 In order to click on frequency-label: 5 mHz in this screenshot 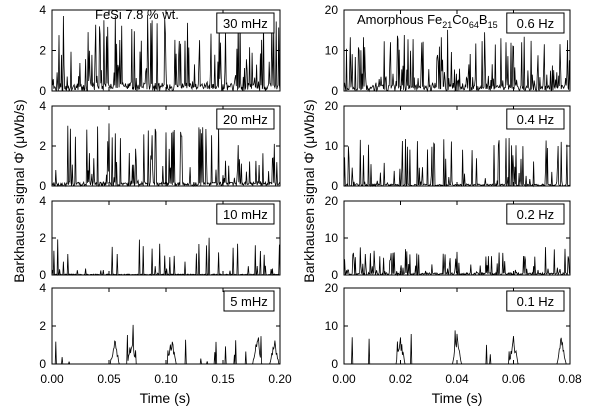, I will do `click(249, 301)`.